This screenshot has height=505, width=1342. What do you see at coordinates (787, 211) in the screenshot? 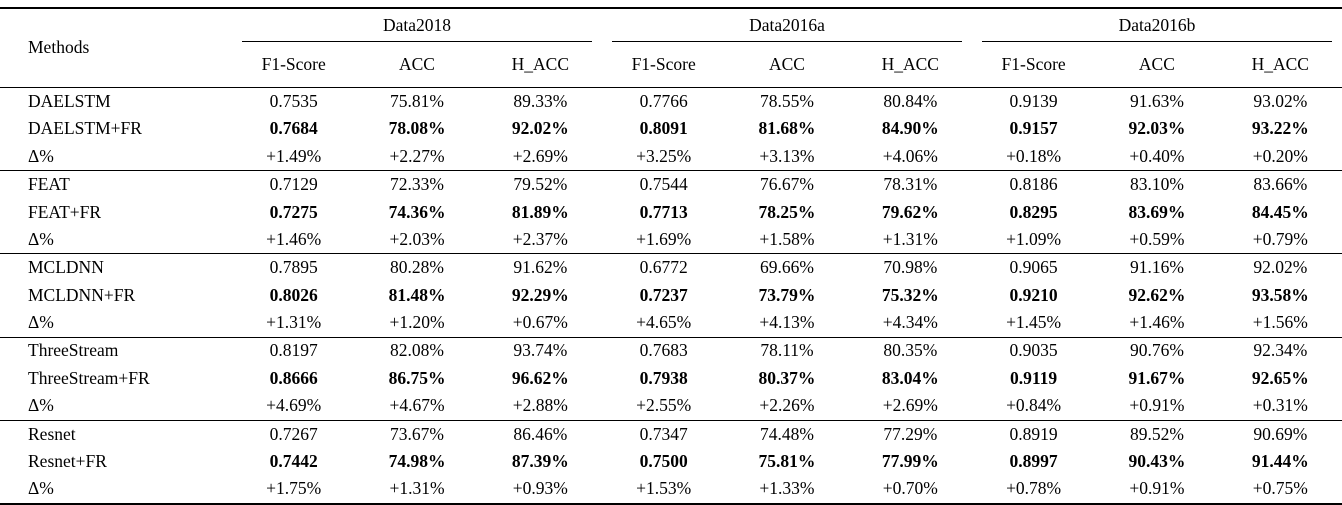
I see `value-cell: 78.25%` at bounding box center [787, 211].